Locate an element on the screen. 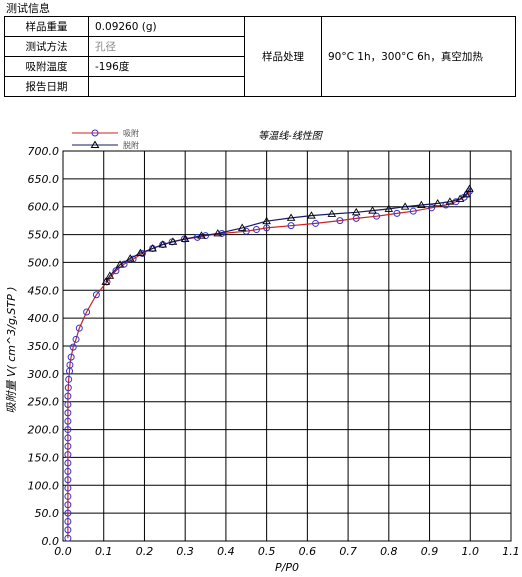 This screenshot has width=522, height=577. y-tick-label: 700.0 is located at coordinates (44, 151).